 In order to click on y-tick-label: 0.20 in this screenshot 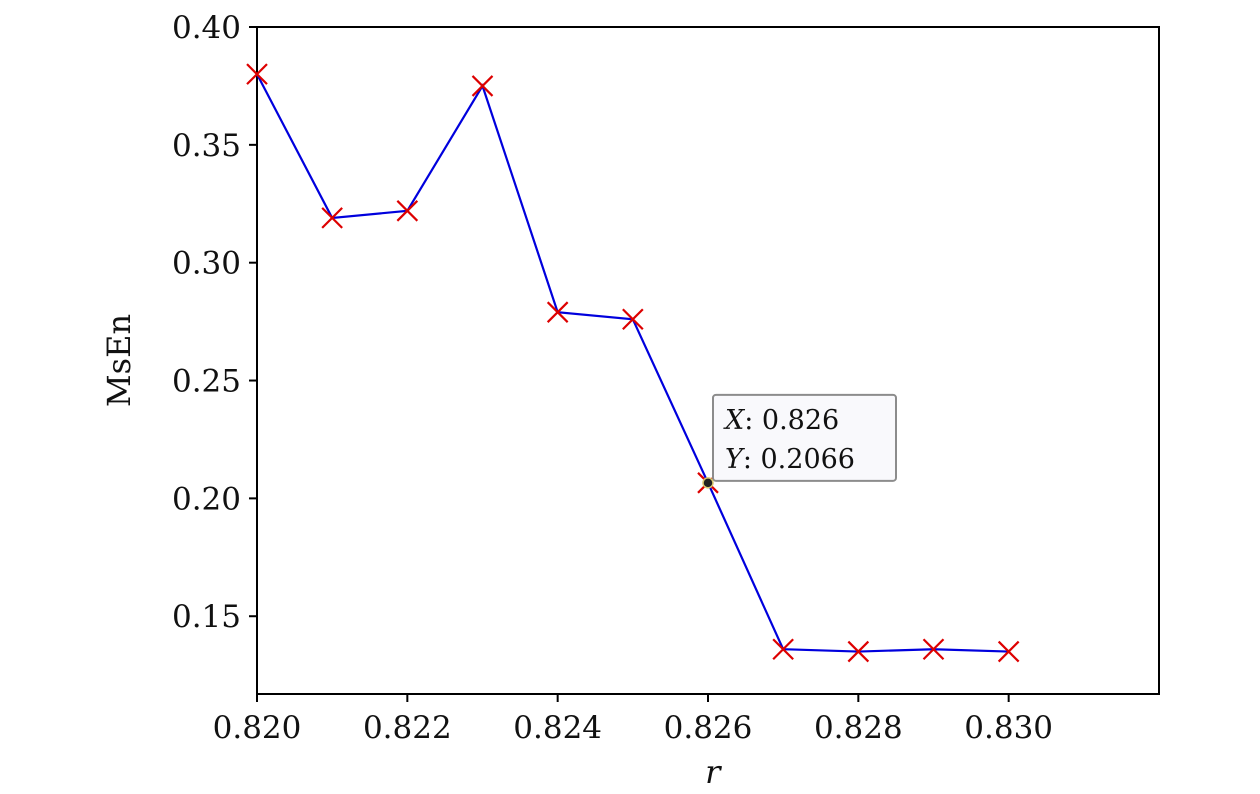, I will do `click(206, 499)`.